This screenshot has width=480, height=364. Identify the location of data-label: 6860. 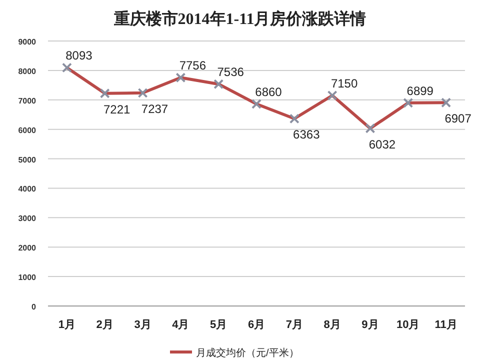
(268, 92).